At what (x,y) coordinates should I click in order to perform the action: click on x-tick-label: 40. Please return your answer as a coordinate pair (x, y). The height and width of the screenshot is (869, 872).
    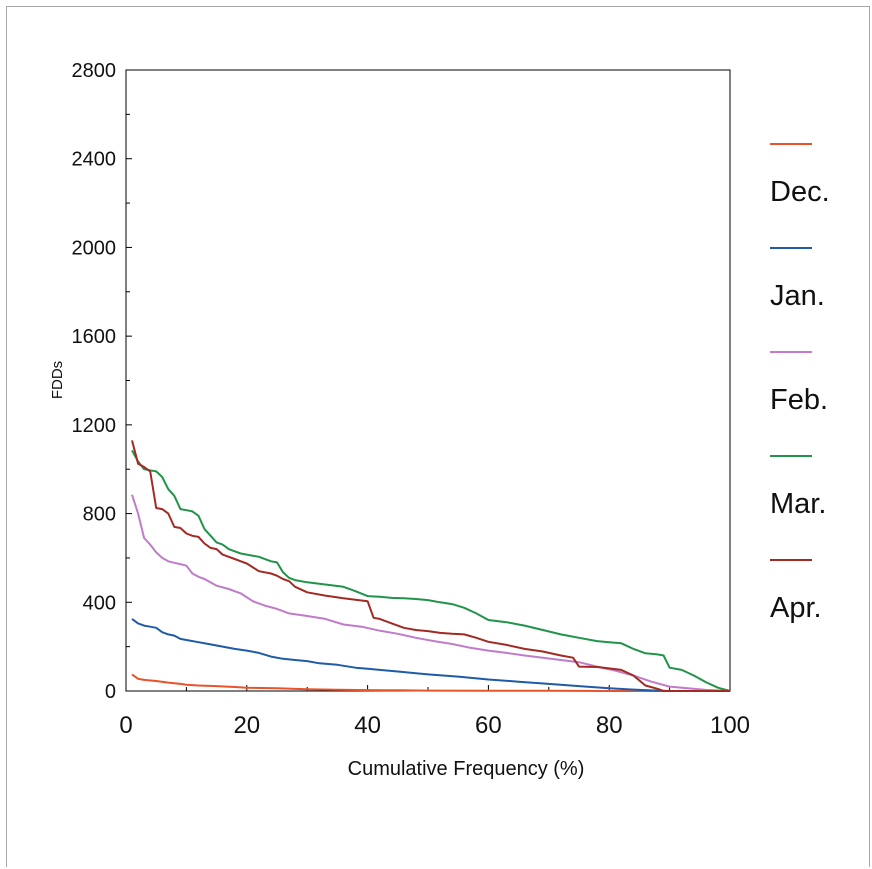
    Looking at the image, I should click on (367, 725).